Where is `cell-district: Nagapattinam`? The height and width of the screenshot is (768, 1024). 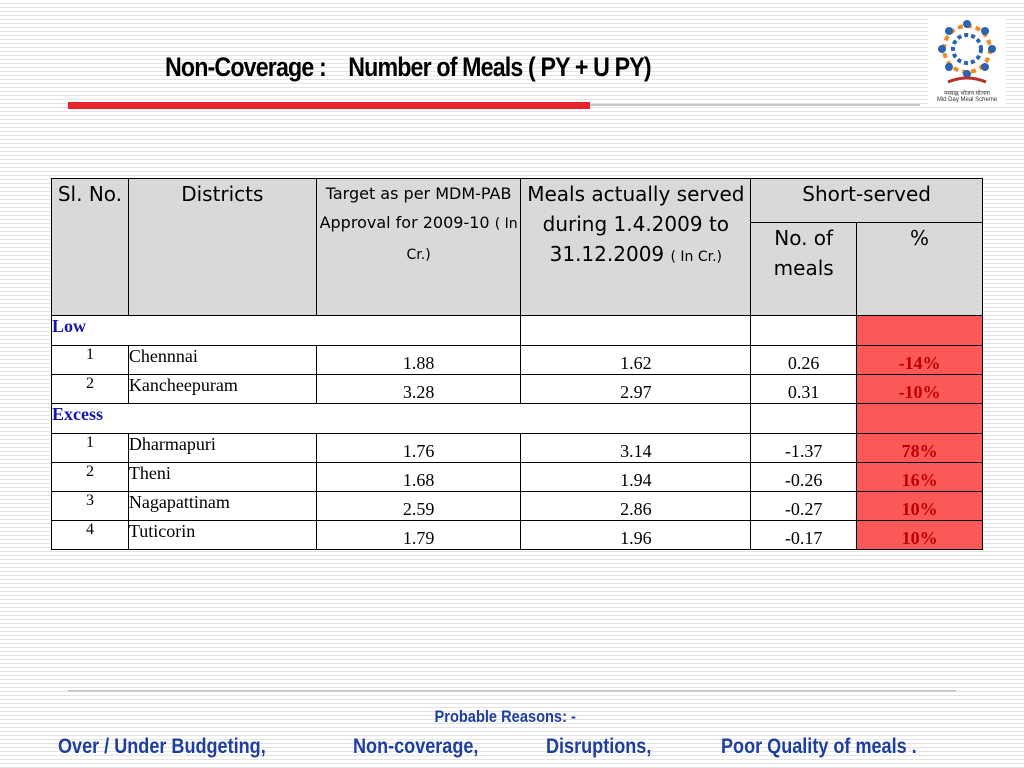 cell-district: Nagapattinam is located at coordinates (222, 506).